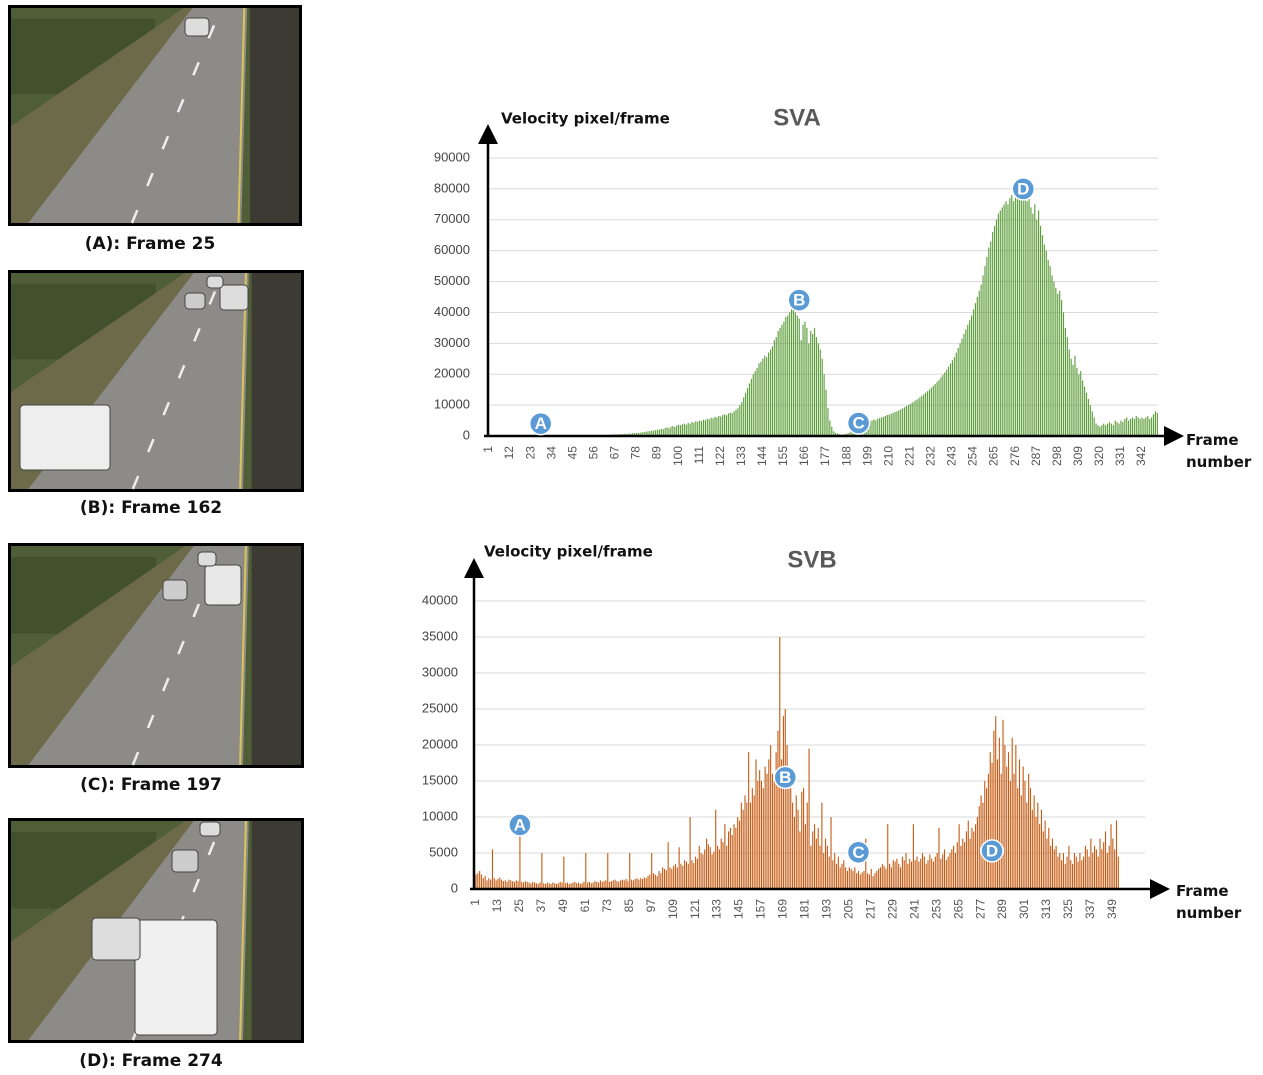 This screenshot has height=1075, width=1263. What do you see at coordinates (607, 906) in the screenshot?
I see `x-tick-label: 73` at bounding box center [607, 906].